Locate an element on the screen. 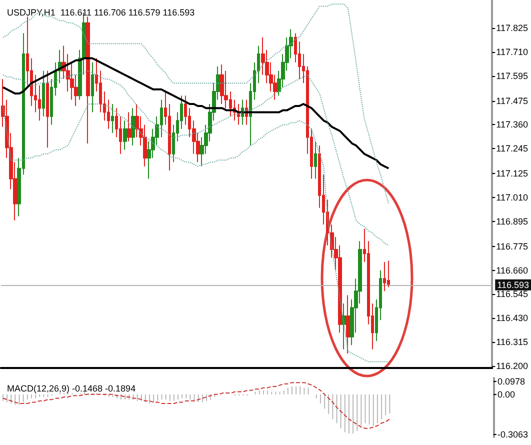 The width and height of the screenshot is (531, 445). ref-line-label: 116.593 is located at coordinates (513, 285).